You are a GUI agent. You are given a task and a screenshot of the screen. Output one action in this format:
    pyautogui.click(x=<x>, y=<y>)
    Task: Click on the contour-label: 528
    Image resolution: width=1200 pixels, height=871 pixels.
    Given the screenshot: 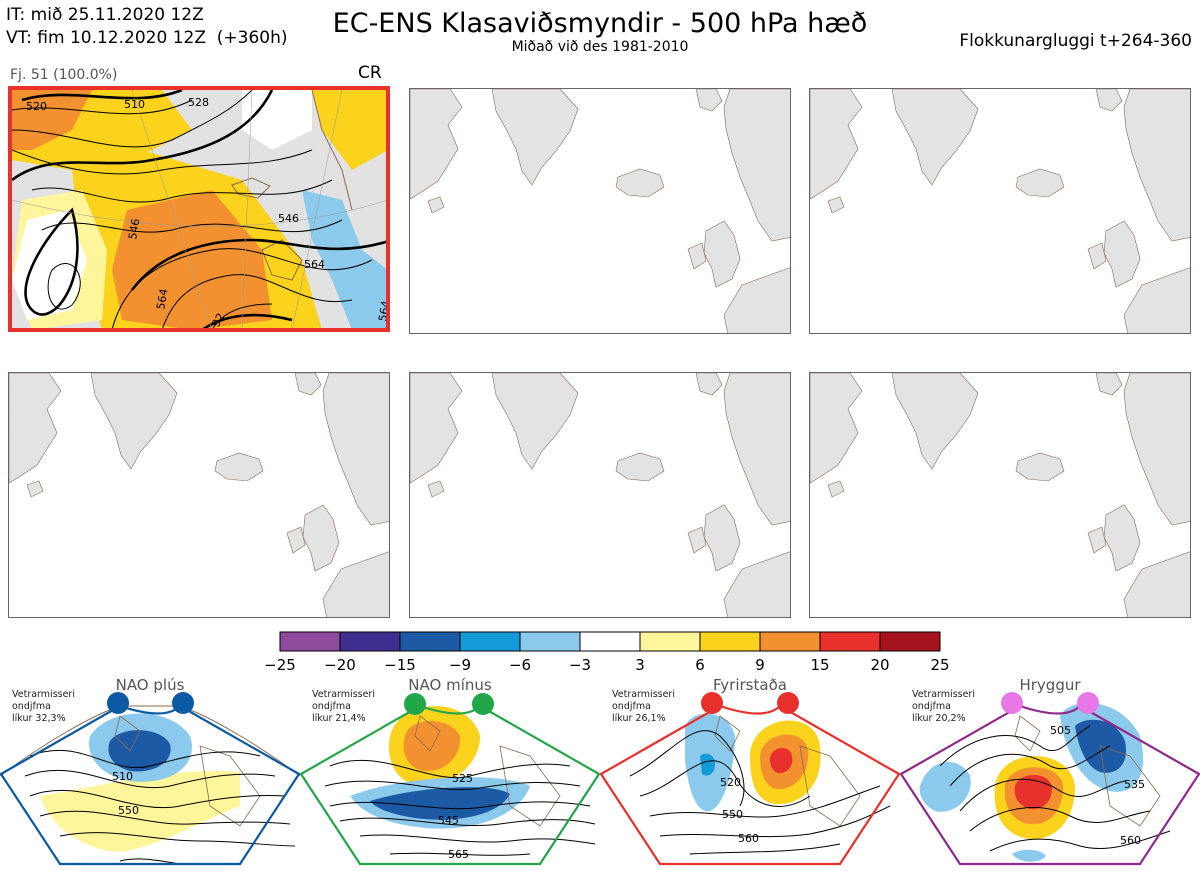 What is the action you would take?
    pyautogui.click(x=198, y=102)
    